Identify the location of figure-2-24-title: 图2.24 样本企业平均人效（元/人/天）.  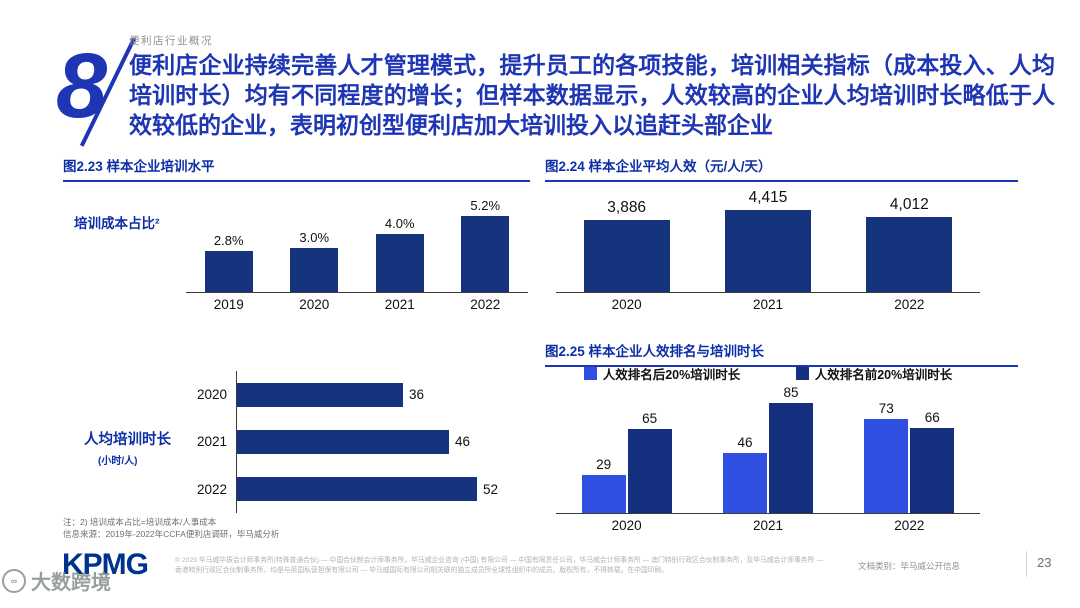
(781, 168).